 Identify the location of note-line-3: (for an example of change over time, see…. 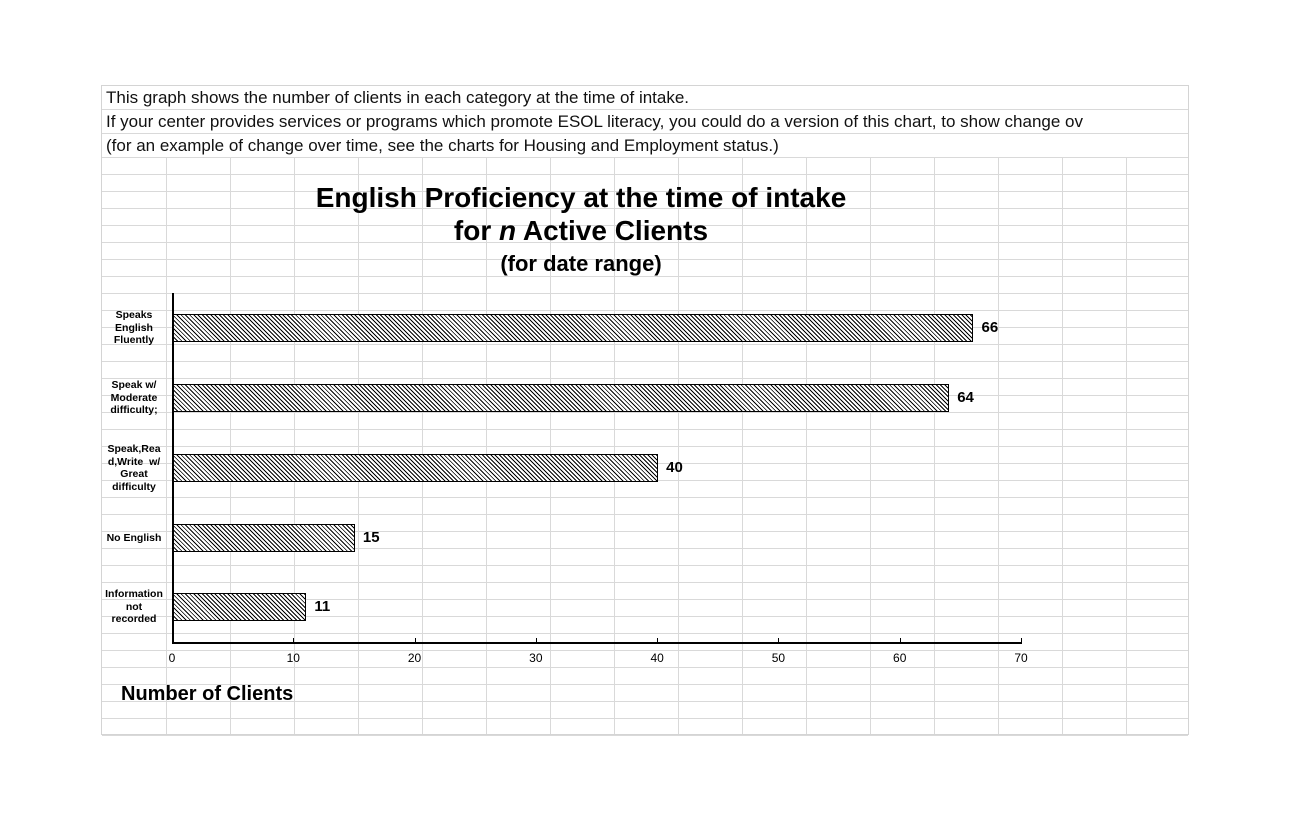
(442, 145).